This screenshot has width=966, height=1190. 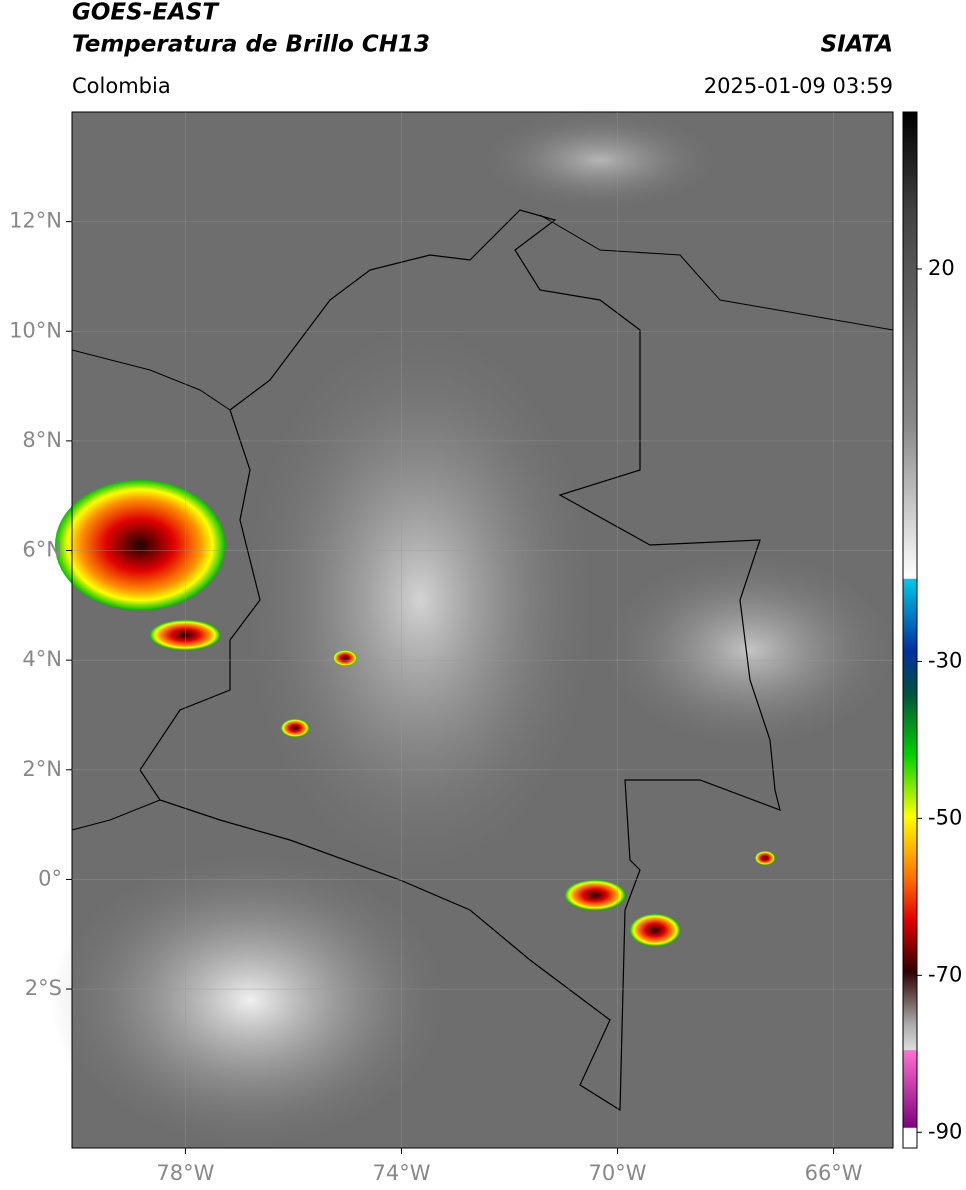 I want to click on source: SIATA, so click(x=857, y=45).